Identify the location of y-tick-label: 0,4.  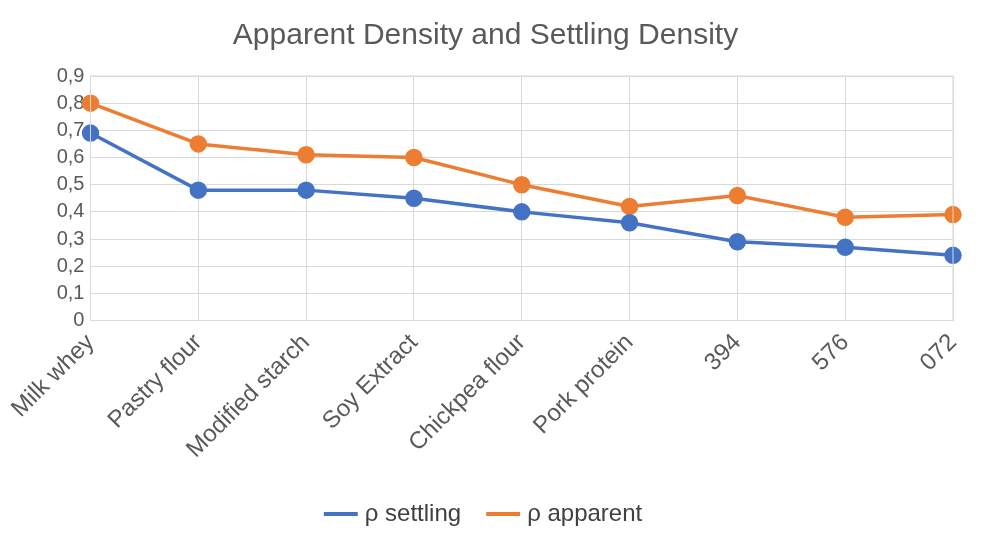
(70, 210).